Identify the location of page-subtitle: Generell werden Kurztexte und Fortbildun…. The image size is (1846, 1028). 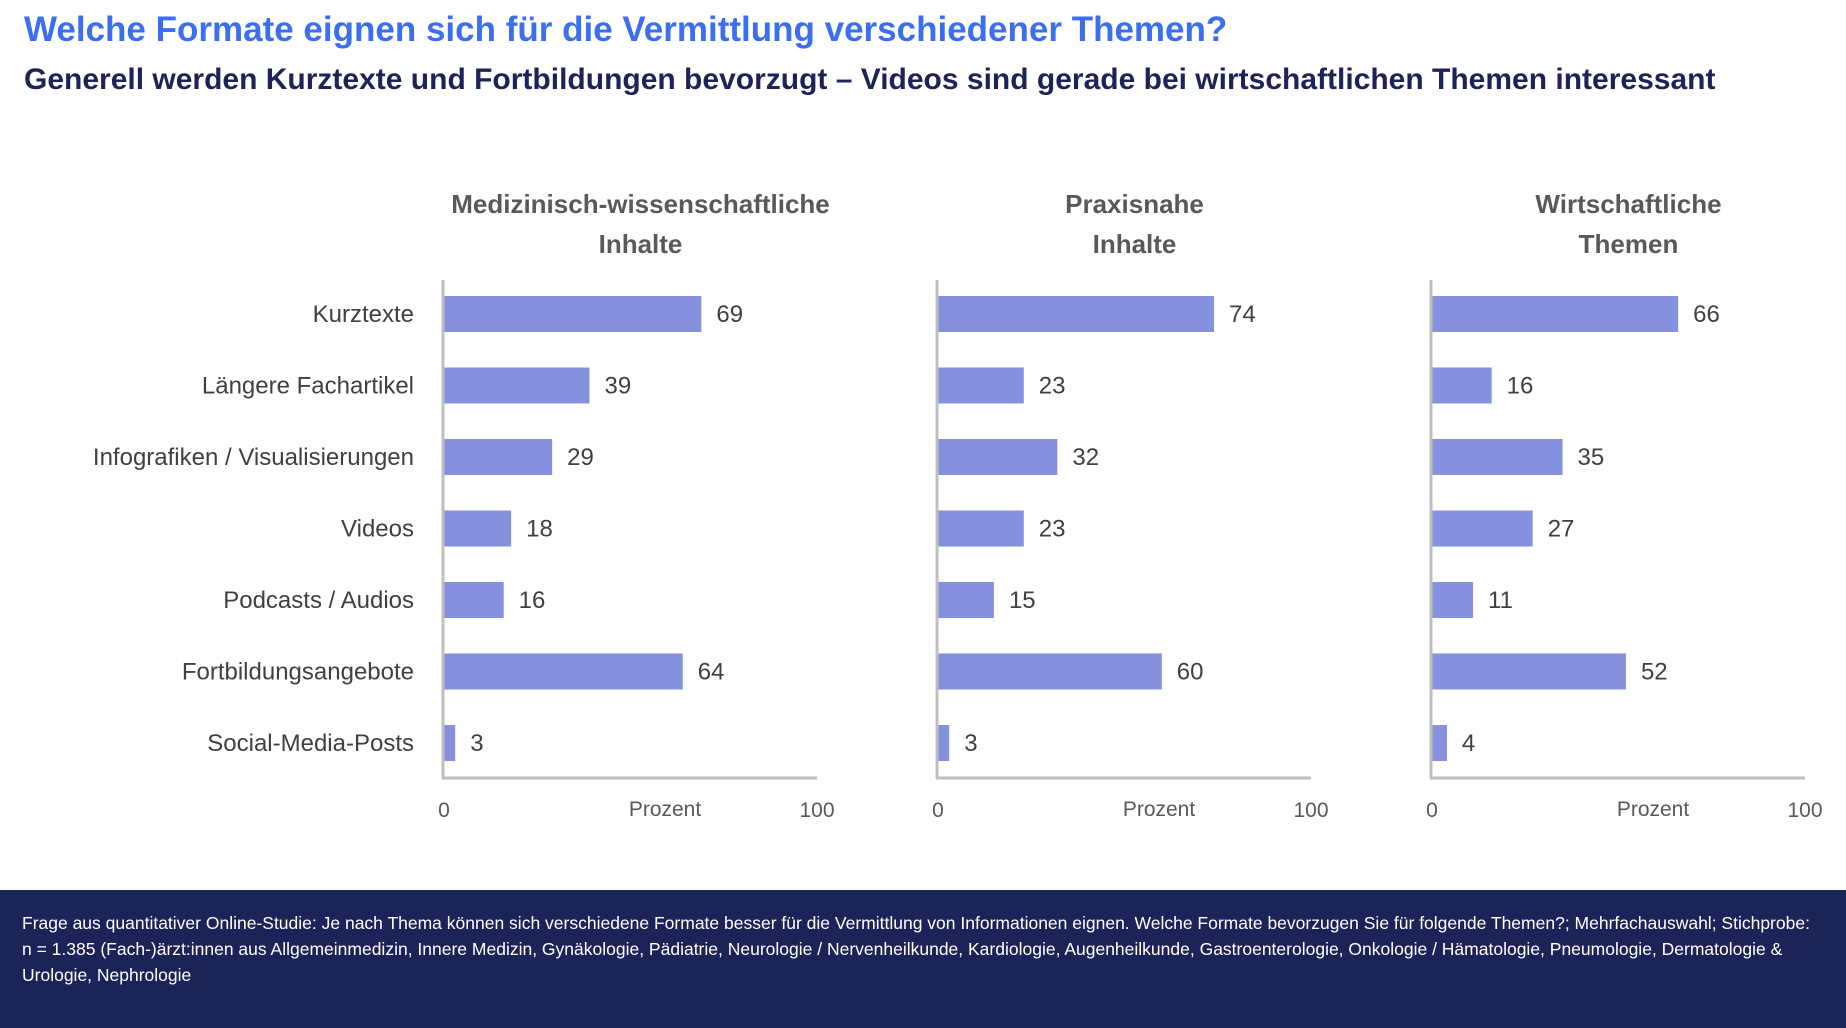
(870, 79).